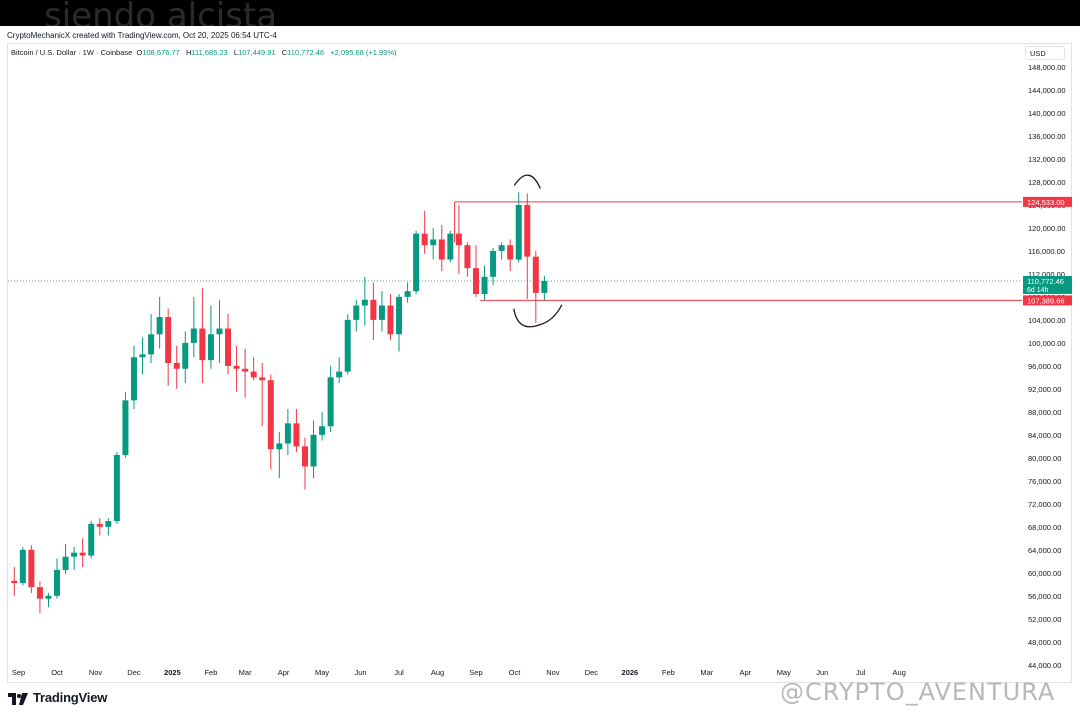 This screenshot has width=1080, height=715. I want to click on last-price-tag-bg, so click(1047, 284).